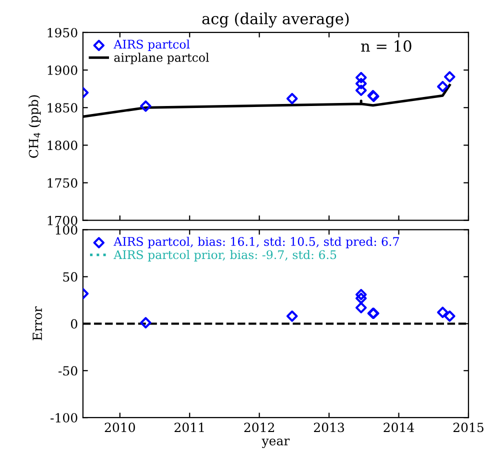 The height and width of the screenshot is (464, 488). I want to click on y-axis-title: Error, so click(37, 323).